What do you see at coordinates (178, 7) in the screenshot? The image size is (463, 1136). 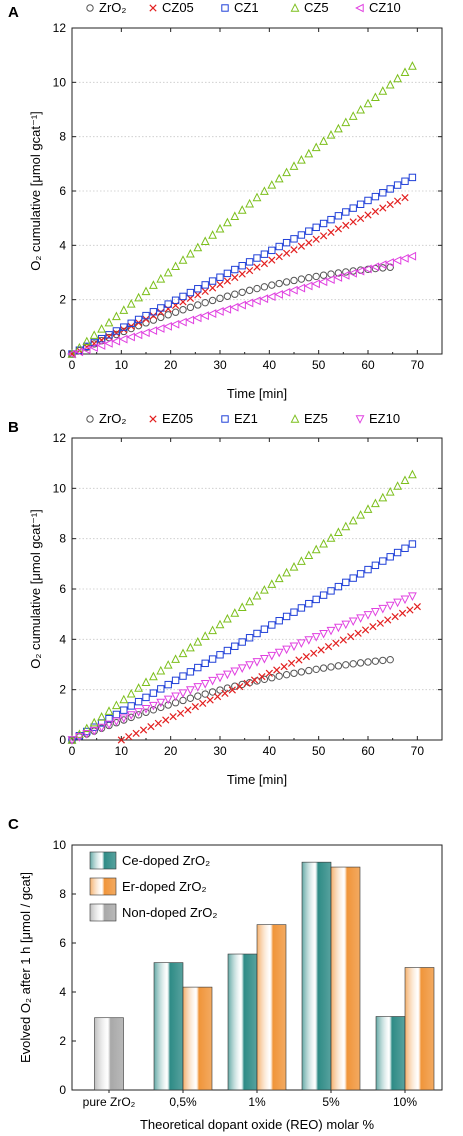 I see `legend-label: CZ05` at bounding box center [178, 7].